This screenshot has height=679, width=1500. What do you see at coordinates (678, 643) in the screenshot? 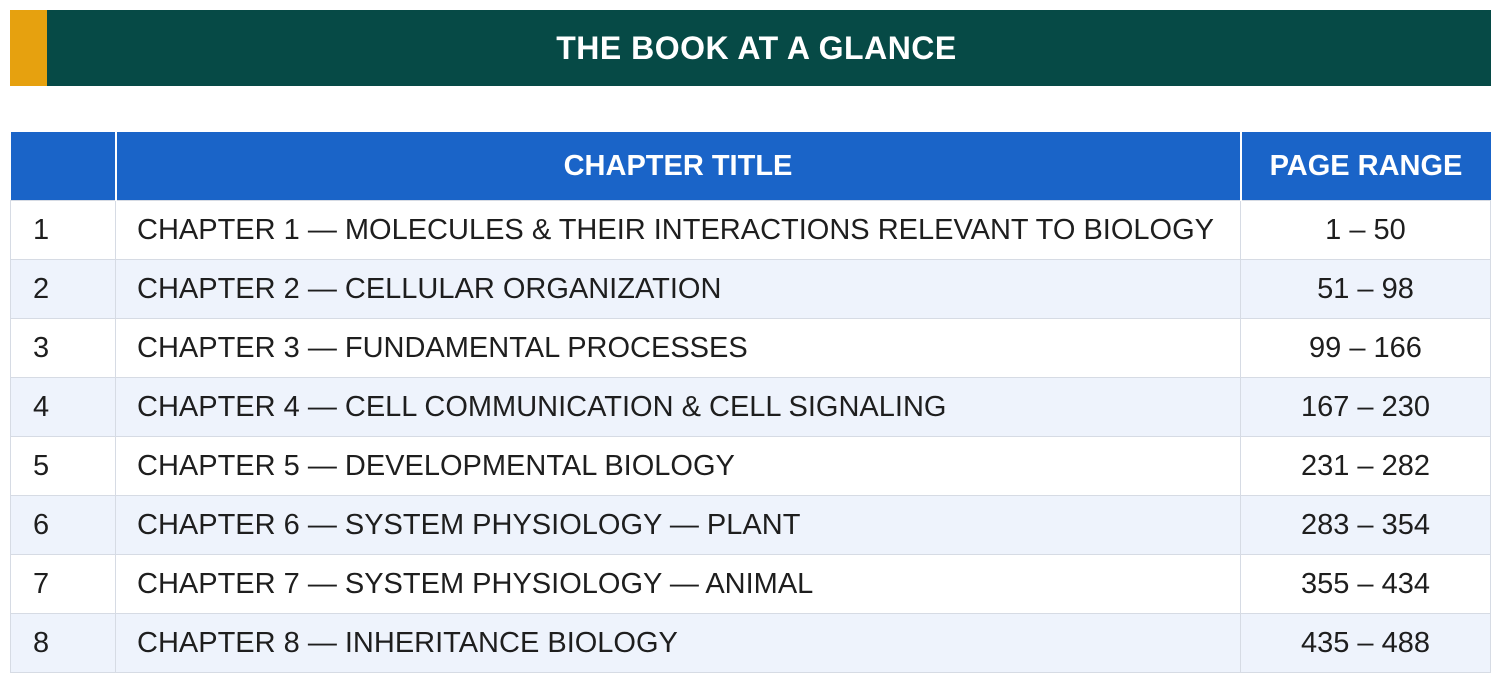
I see `chapter-title-cell: CHAPTER 8 — INHERITANCE BIOLOGY` at bounding box center [678, 643].